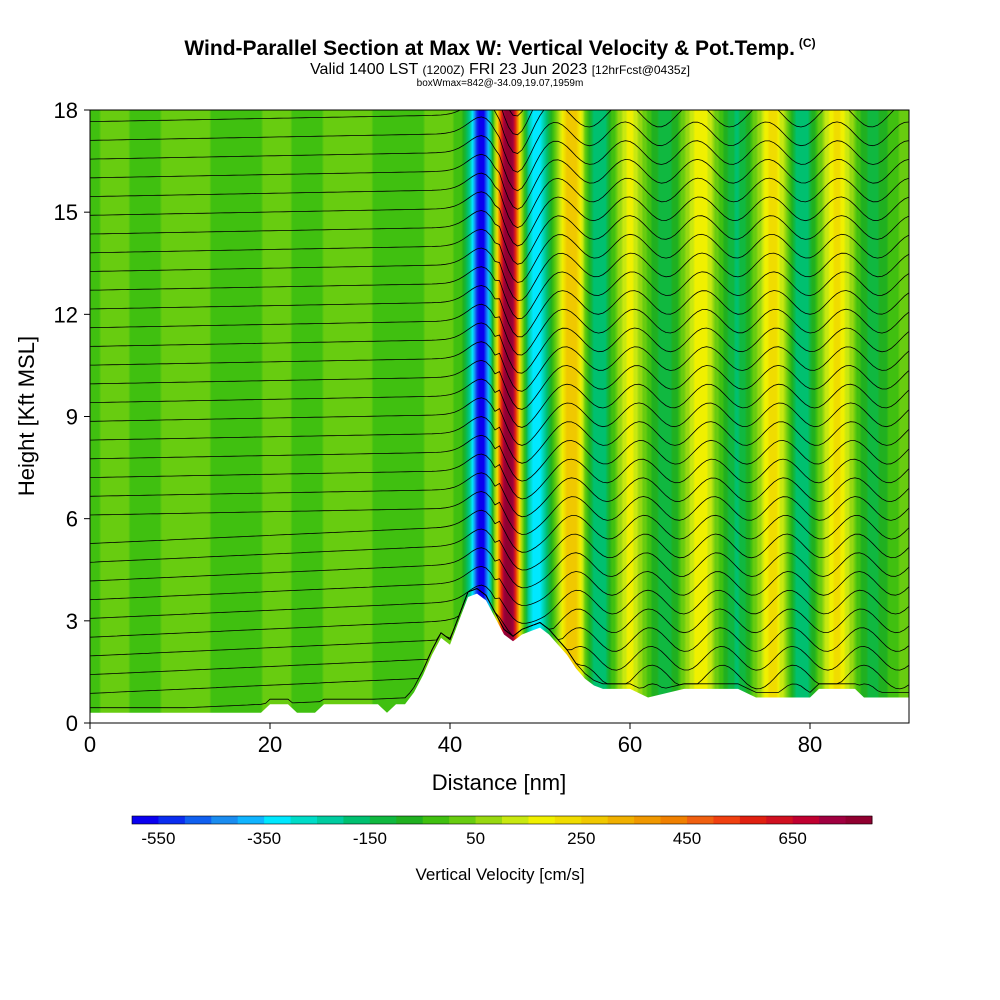 This screenshot has height=1000, width=1000. I want to click on y-axis-label: Height [Kft MSL], so click(26, 416).